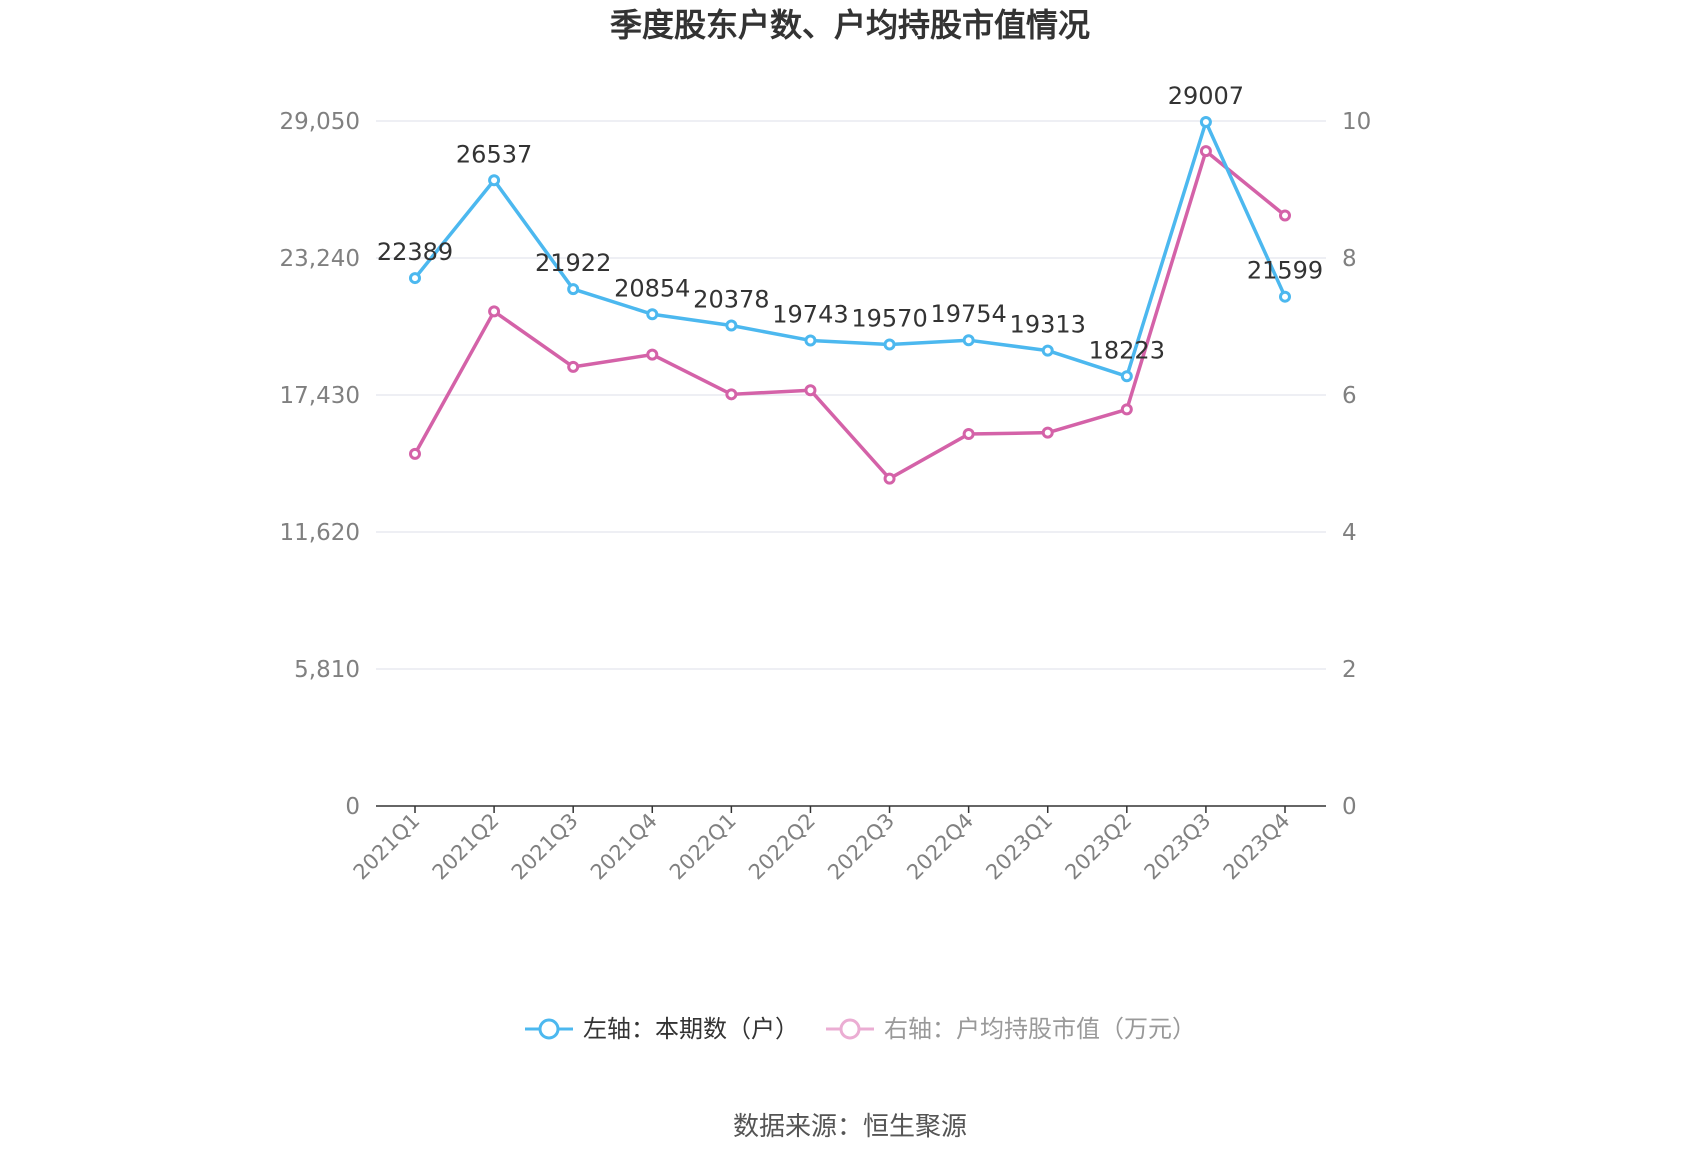 Image resolution: width=1700 pixels, height=1150 pixels. Describe the element at coordinates (1257, 847) in the screenshot. I see `x-tick-label: 2023Q4` at that location.